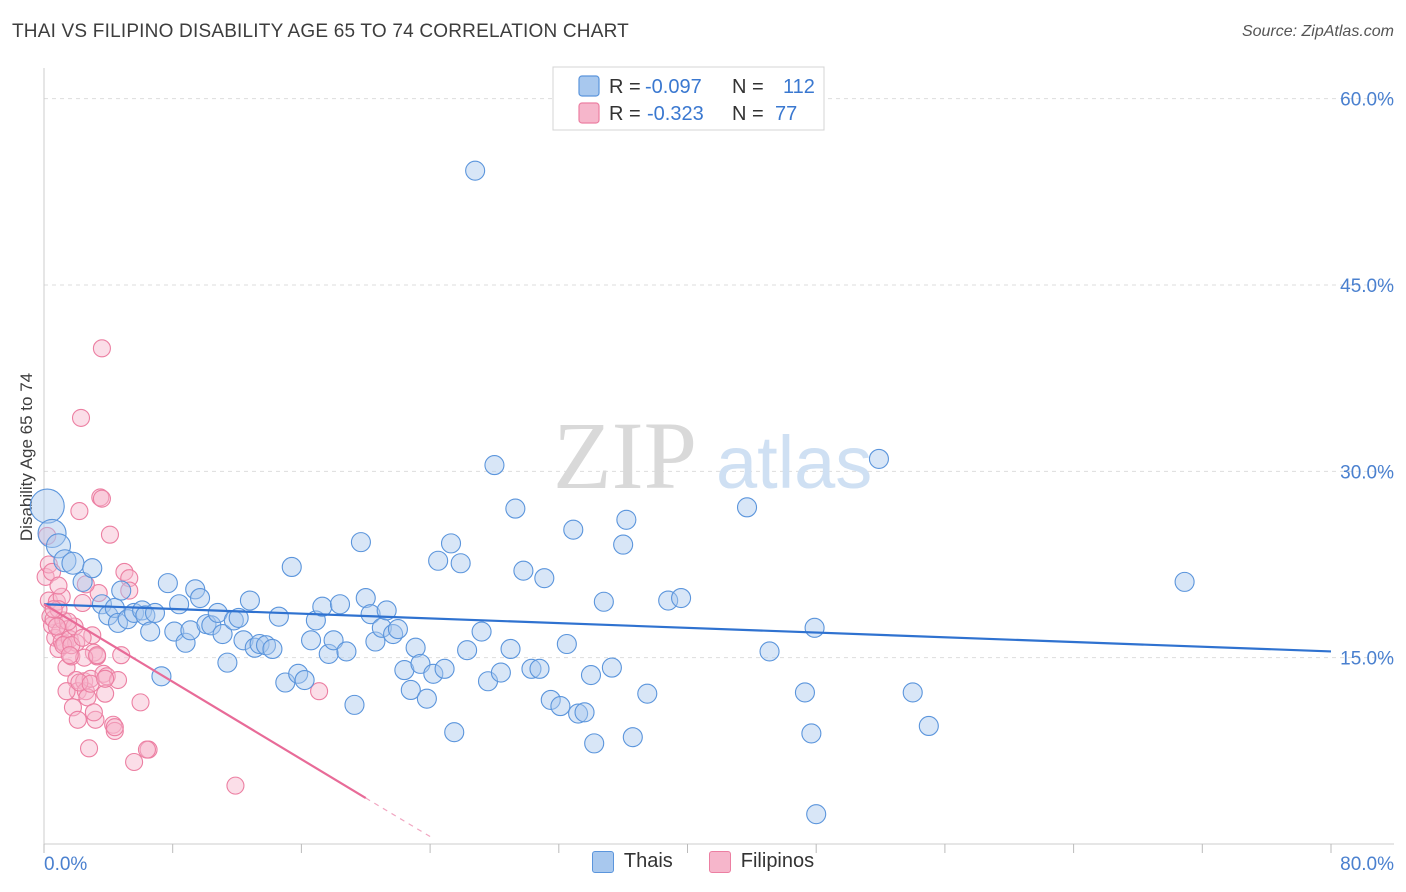 The image size is (1406, 892). What do you see at coordinates (589, 113) in the screenshot?
I see `legend-filipino-swatch` at bounding box center [589, 113].